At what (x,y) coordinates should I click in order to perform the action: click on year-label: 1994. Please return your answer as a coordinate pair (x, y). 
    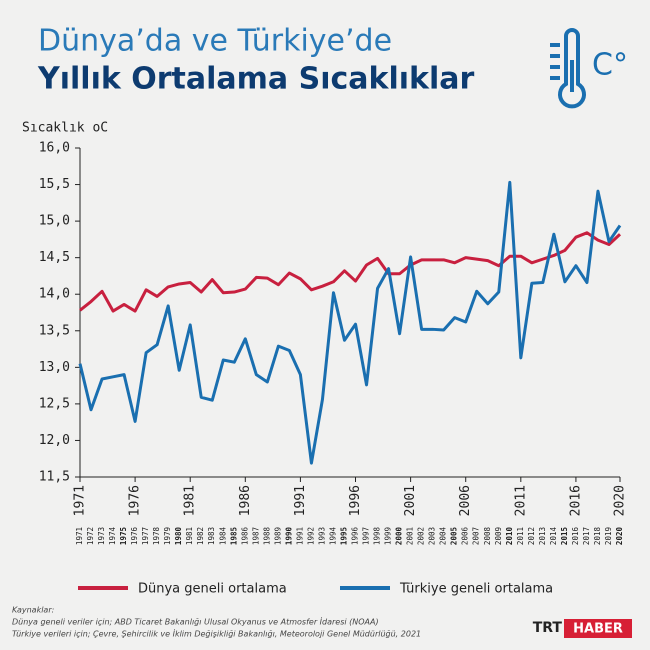
    Looking at the image, I should click on (332, 536).